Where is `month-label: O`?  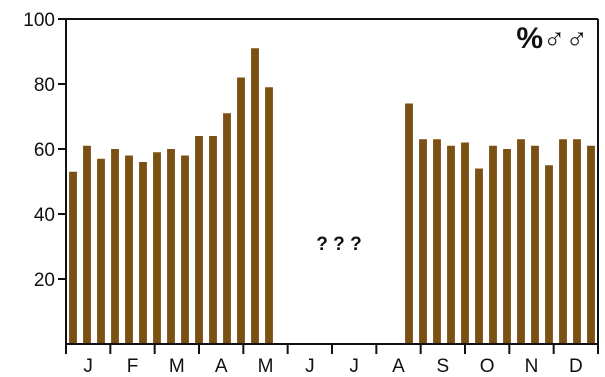 month-label: O is located at coordinates (487, 366).